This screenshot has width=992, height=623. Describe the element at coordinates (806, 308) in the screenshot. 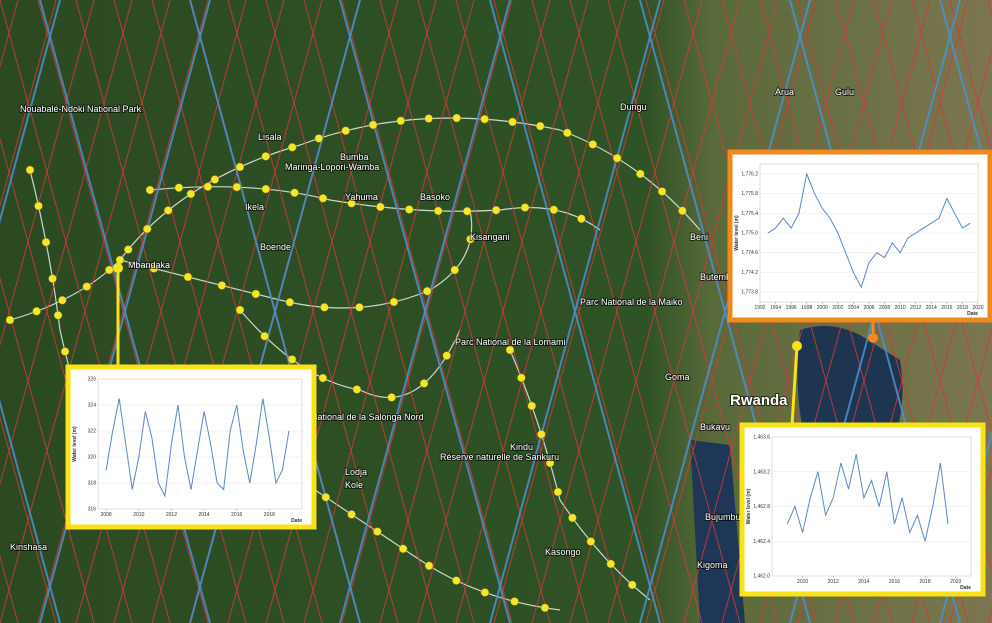

I see `x-tick-label: 1998` at that location.